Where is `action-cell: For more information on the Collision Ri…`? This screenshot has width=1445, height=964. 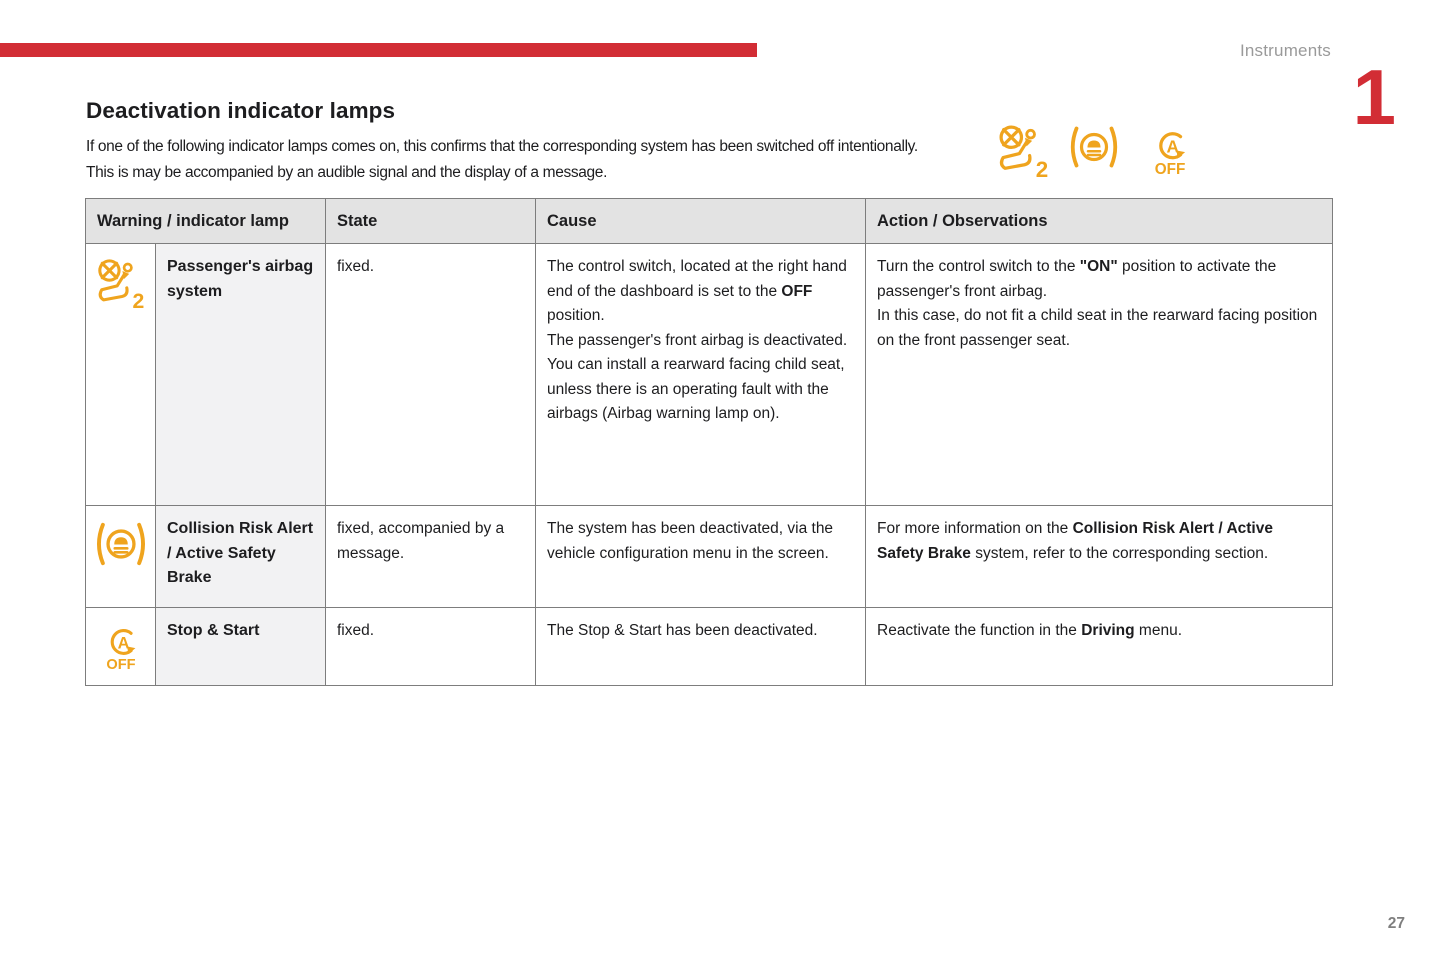
action-cell: For more information on the Collision Ri… is located at coordinates (1099, 556).